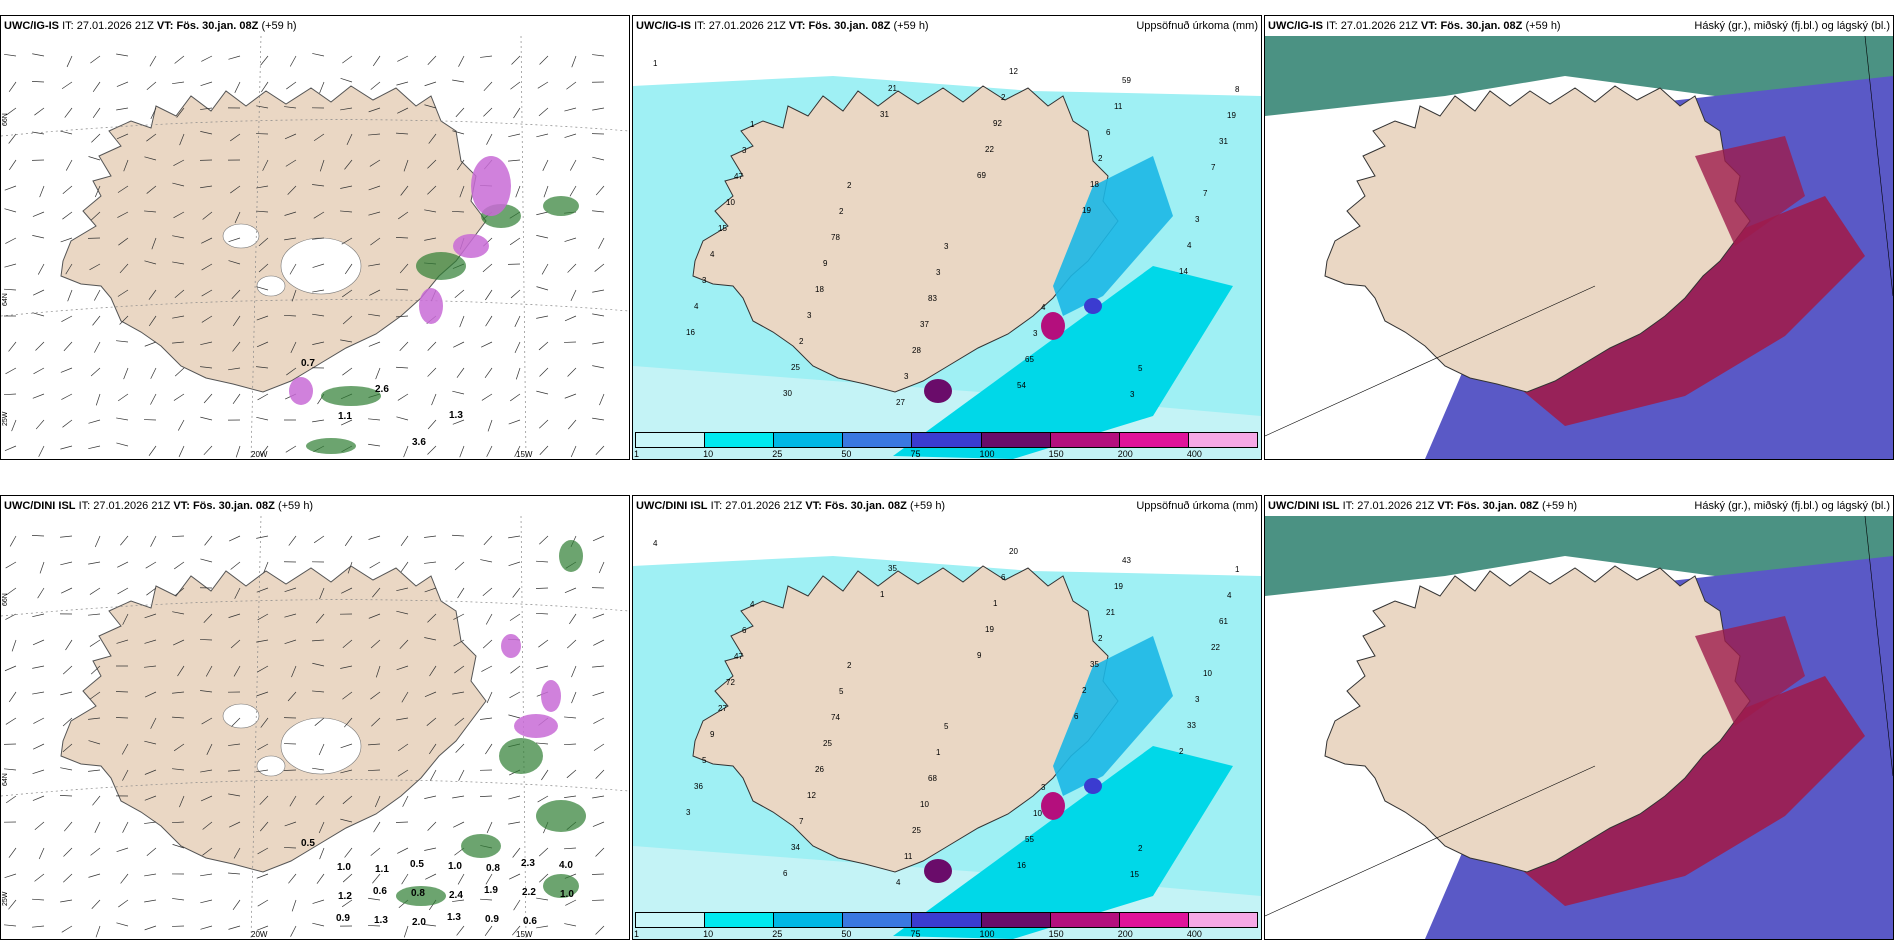  I want to click on wind-value-label: 1.9, so click(491, 890).